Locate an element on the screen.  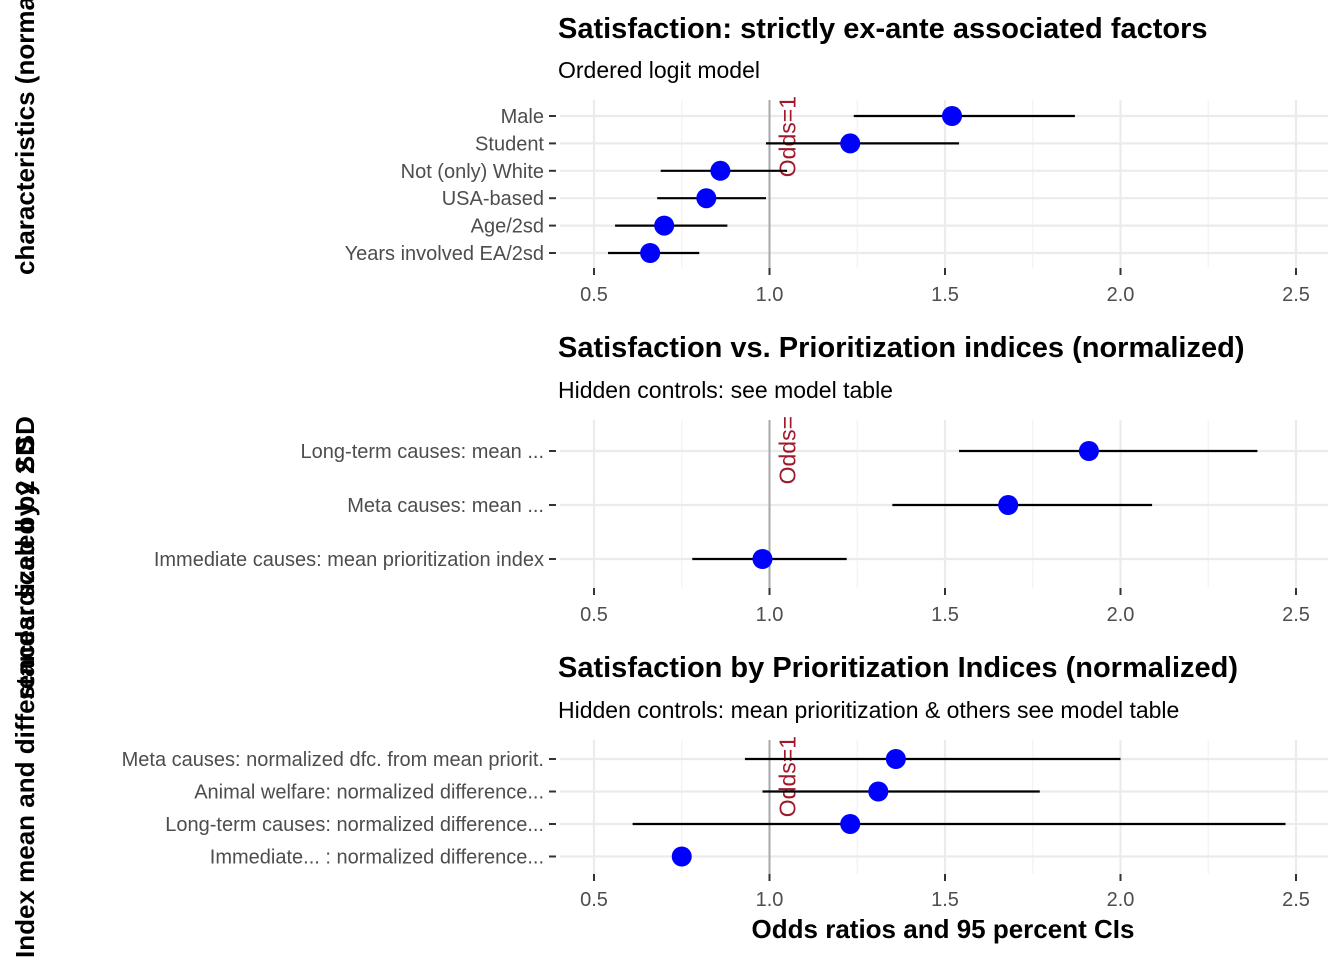
y-tick-label: Not (only) White is located at coordinates (472, 172).